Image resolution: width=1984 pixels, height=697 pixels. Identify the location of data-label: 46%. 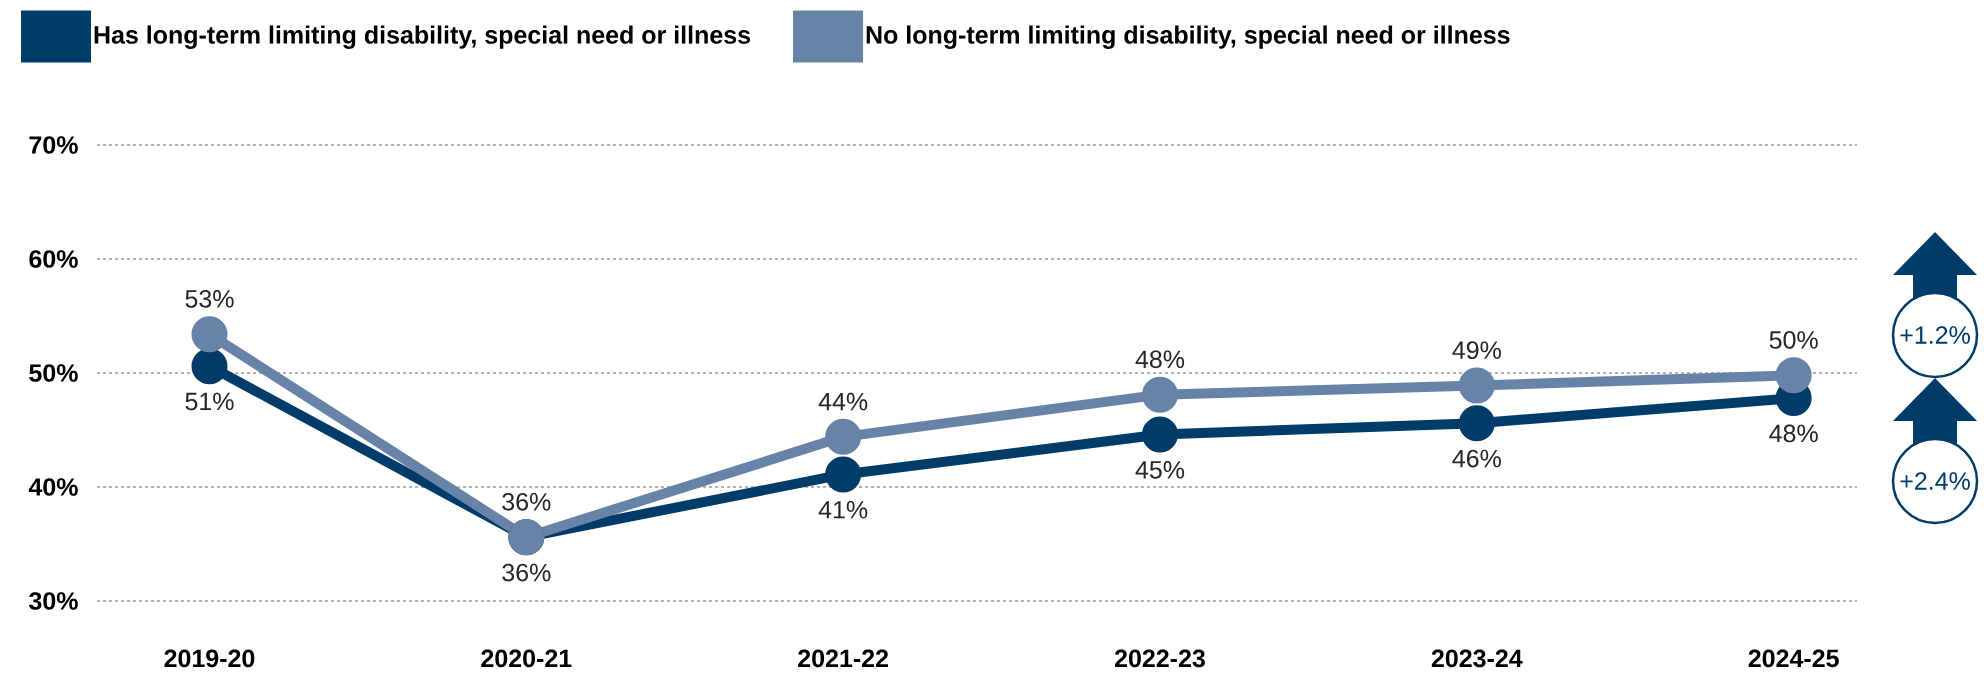
(1476, 458).